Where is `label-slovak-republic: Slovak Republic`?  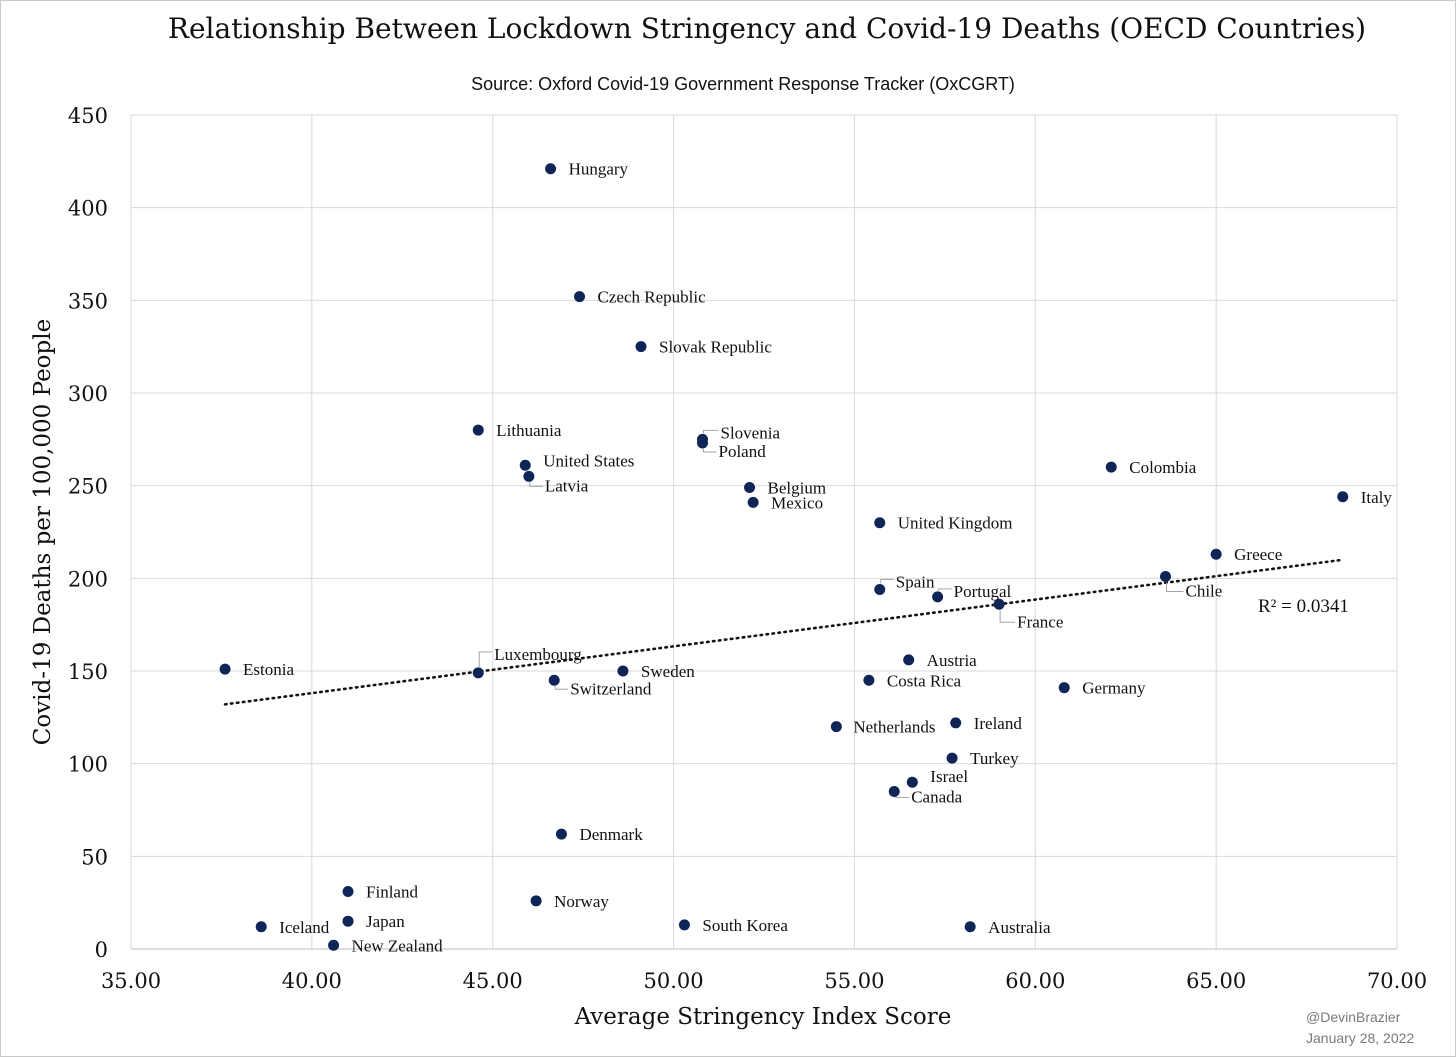 label-slovak-republic: Slovak Republic is located at coordinates (715, 347).